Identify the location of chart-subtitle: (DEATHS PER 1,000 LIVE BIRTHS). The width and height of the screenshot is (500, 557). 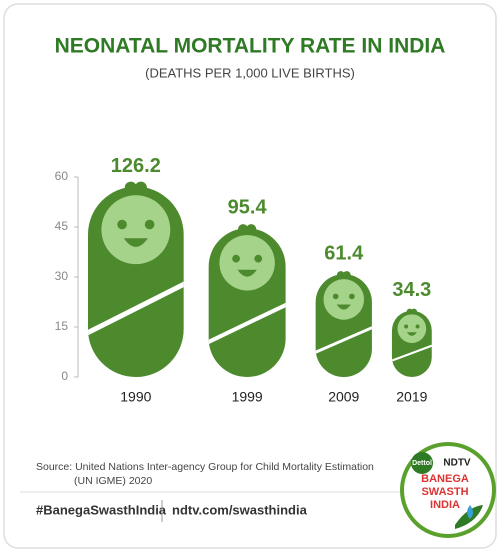
(250, 72).